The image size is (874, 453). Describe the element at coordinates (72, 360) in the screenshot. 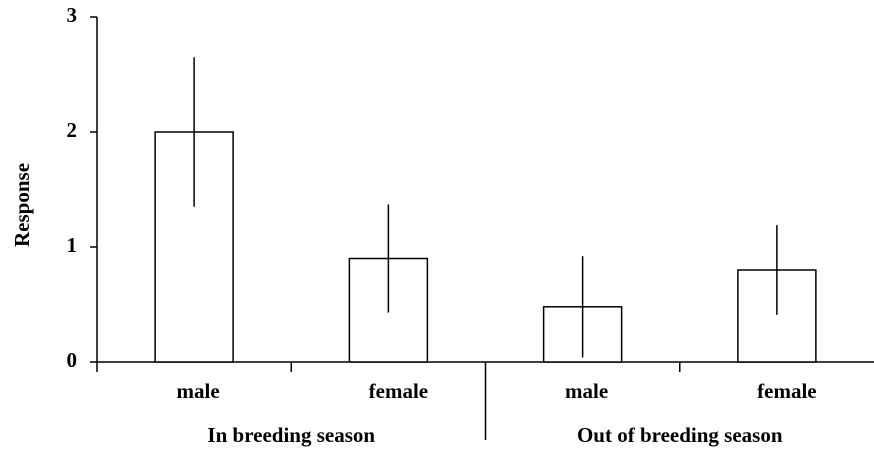

I see `y-tick-label: 0` at that location.